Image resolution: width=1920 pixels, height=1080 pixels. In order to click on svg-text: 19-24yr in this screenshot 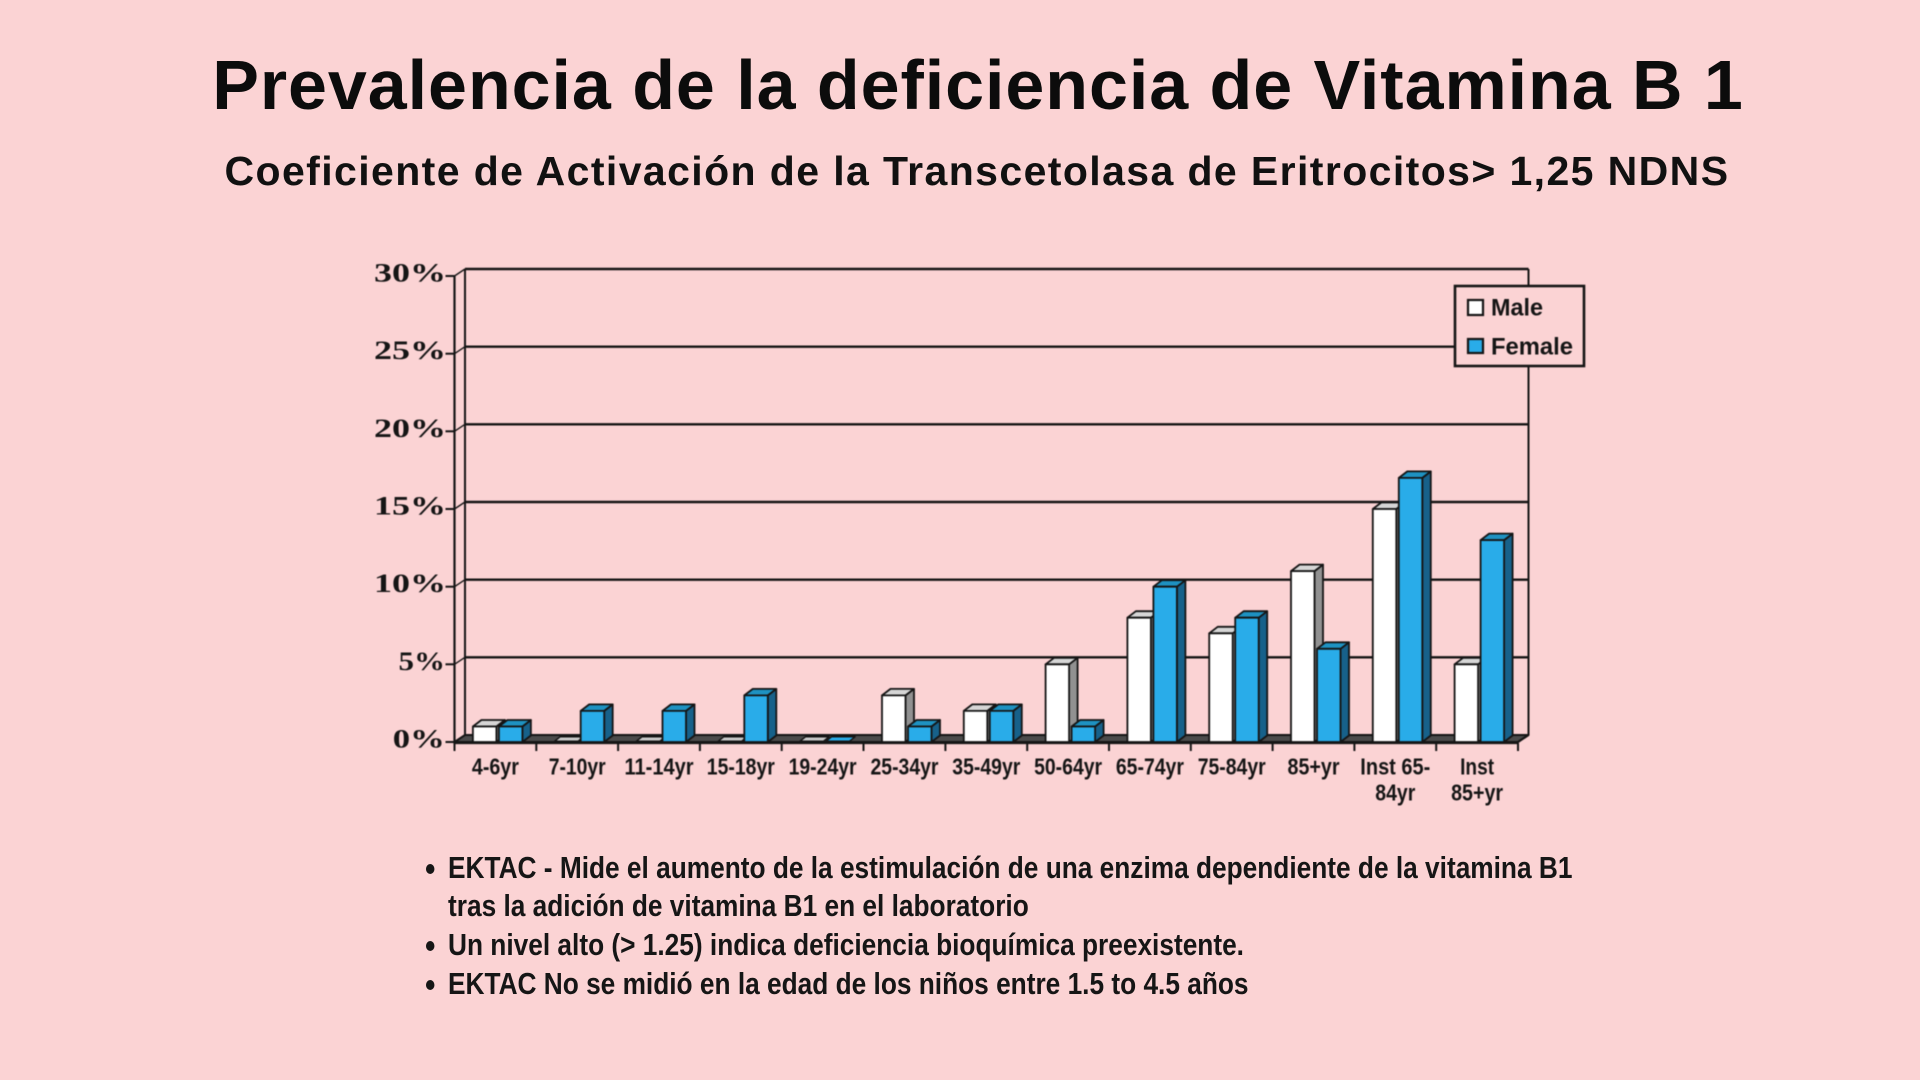, I will do `click(823, 767)`.